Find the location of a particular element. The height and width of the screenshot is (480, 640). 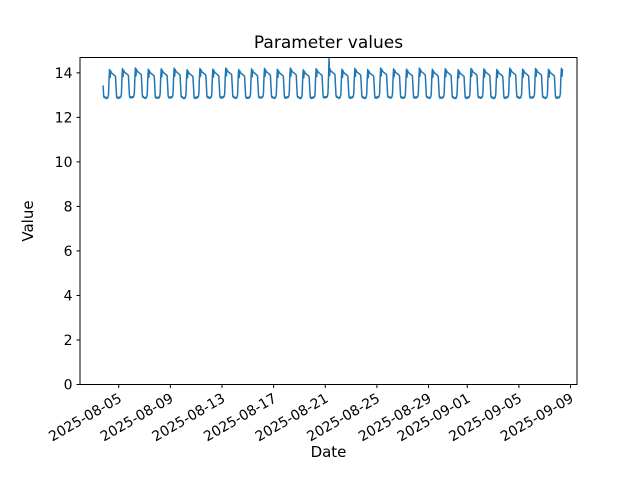

x-axis-label: Date is located at coordinates (329, 452).